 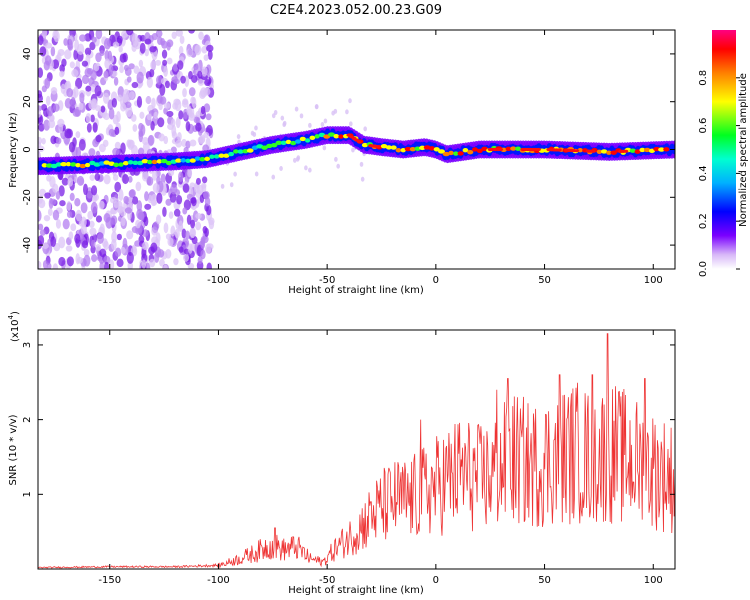 What do you see at coordinates (356, 590) in the screenshot?
I see `snr-xlabel: Height of straight line (km)` at bounding box center [356, 590].